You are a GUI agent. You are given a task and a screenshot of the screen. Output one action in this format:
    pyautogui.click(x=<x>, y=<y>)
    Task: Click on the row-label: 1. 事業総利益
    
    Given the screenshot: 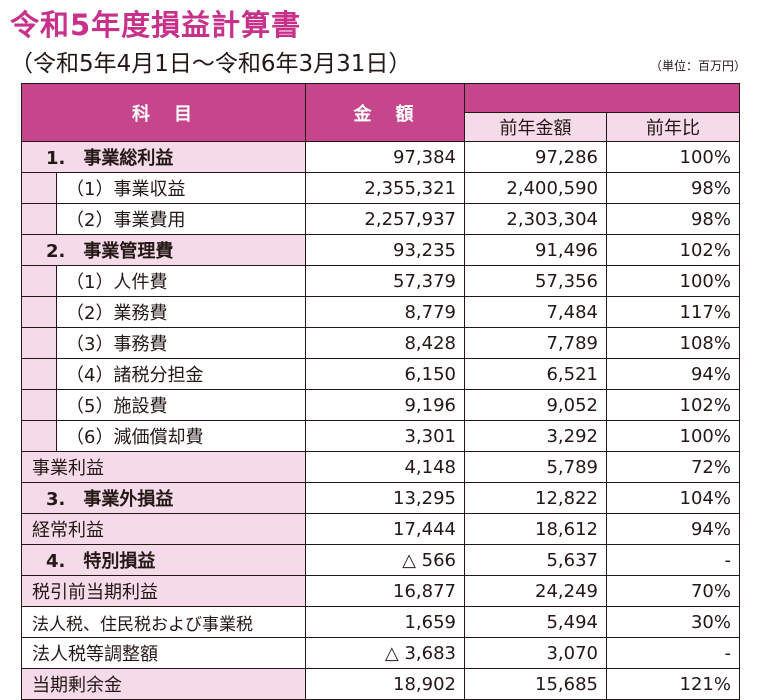 What is the action you would take?
    pyautogui.click(x=163, y=157)
    